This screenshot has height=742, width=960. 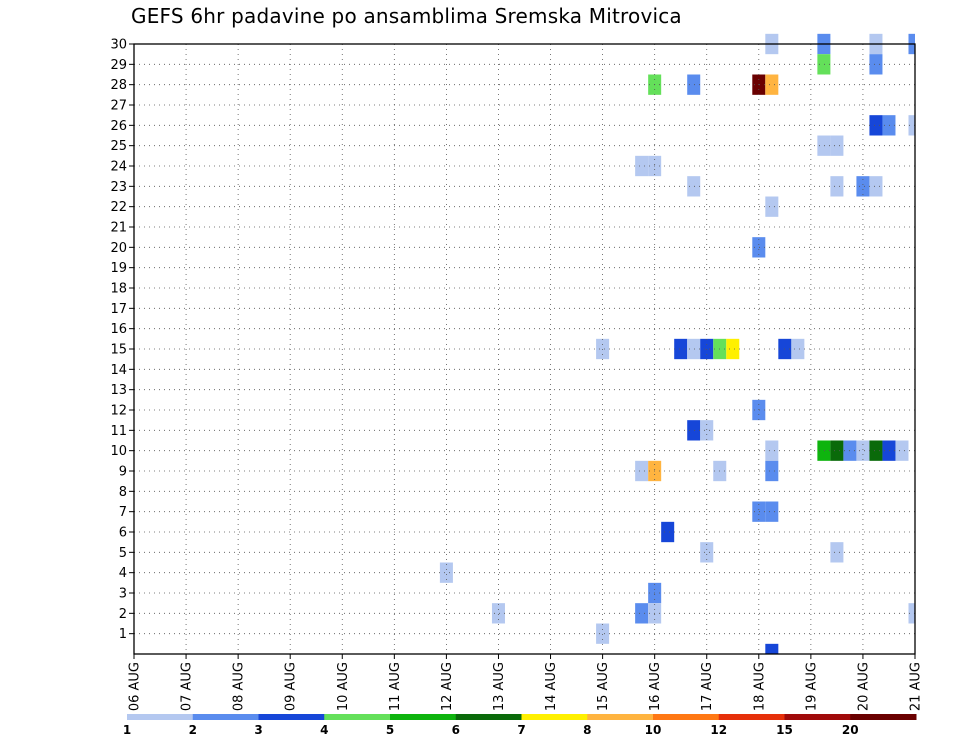 What do you see at coordinates (551, 686) in the screenshot?
I see `x-tick-label: 14 AUG` at bounding box center [551, 686].